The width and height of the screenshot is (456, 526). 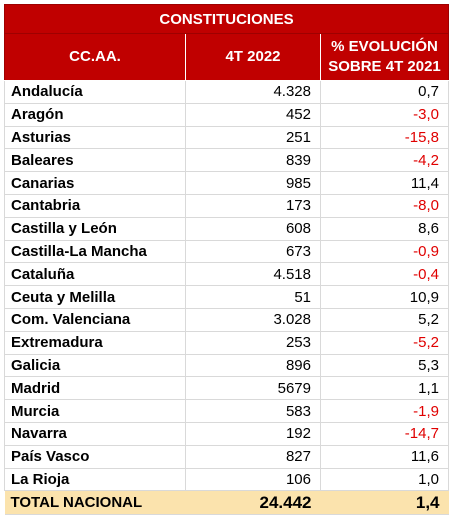 I want to click on table-row: Castilla-La Mancha 673 -0,9, so click(x=226, y=252).